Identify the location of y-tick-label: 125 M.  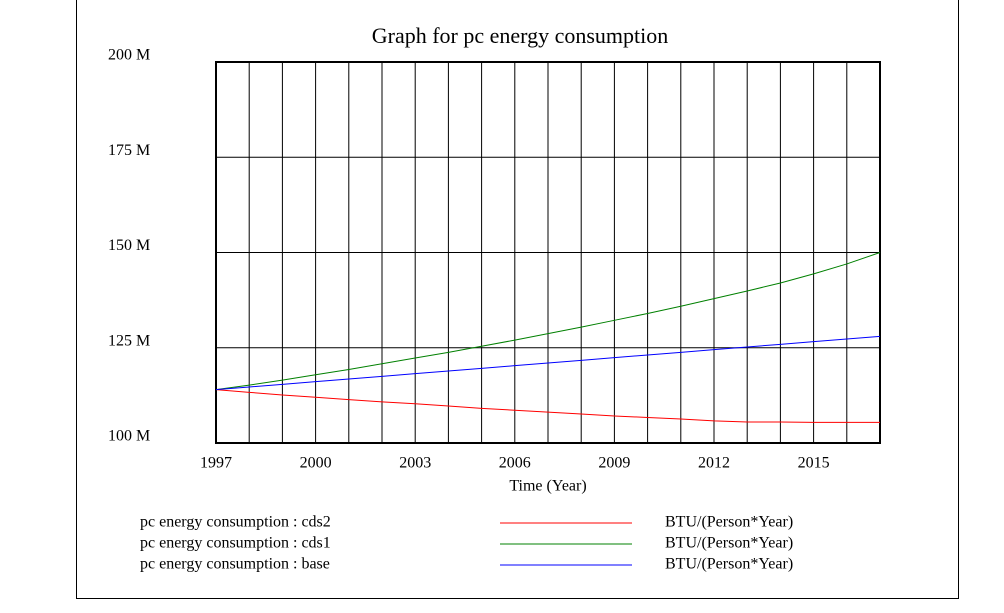
(129, 340).